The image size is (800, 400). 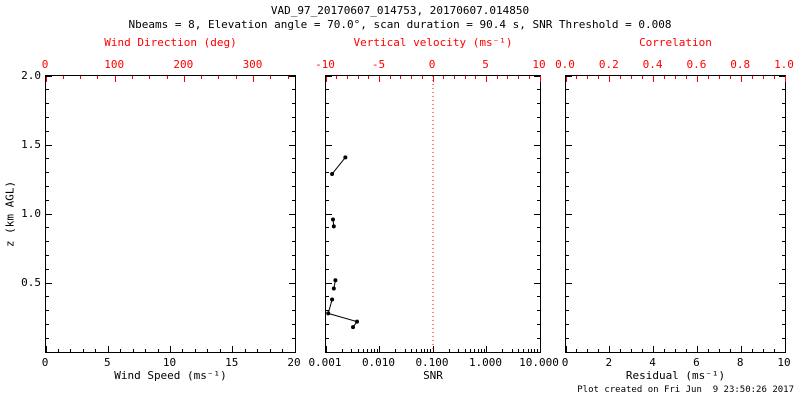 I want to click on residual-x-tick-label: 6, so click(x=696, y=362).